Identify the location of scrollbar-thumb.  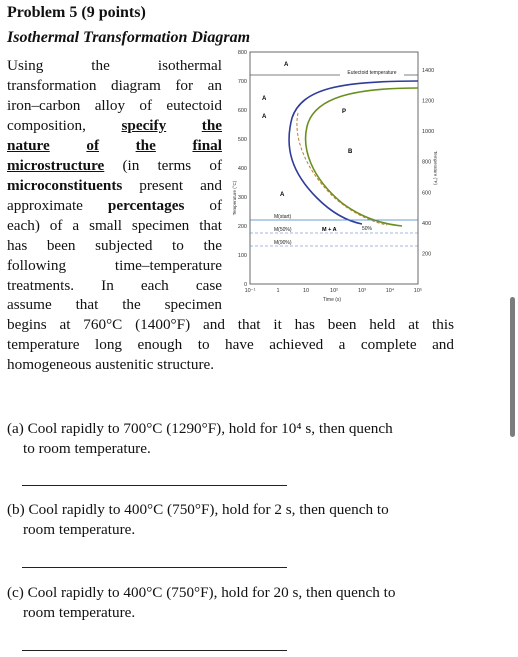
(512, 367).